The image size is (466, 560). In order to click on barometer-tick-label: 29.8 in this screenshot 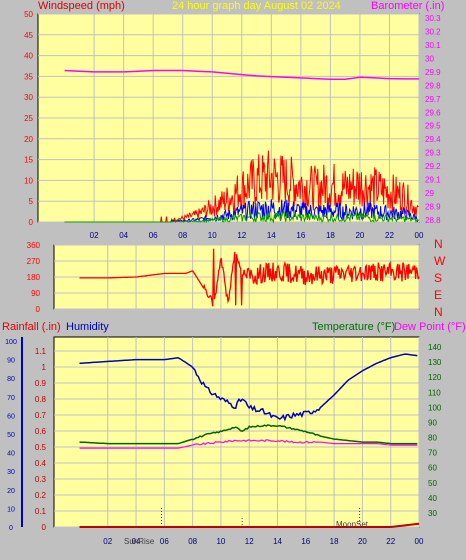, I will do `click(433, 85)`.